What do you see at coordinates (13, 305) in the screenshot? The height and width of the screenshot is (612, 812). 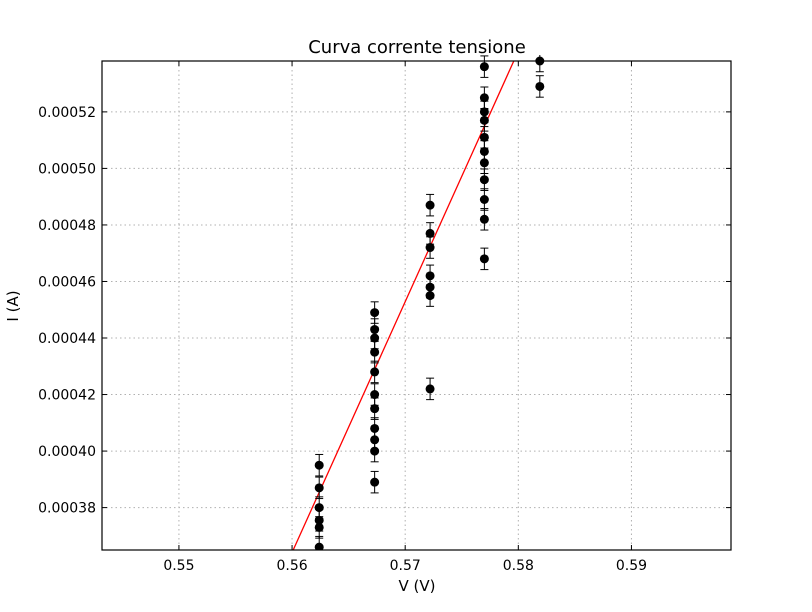 I see `y-axis-label: I (A)` at bounding box center [13, 305].